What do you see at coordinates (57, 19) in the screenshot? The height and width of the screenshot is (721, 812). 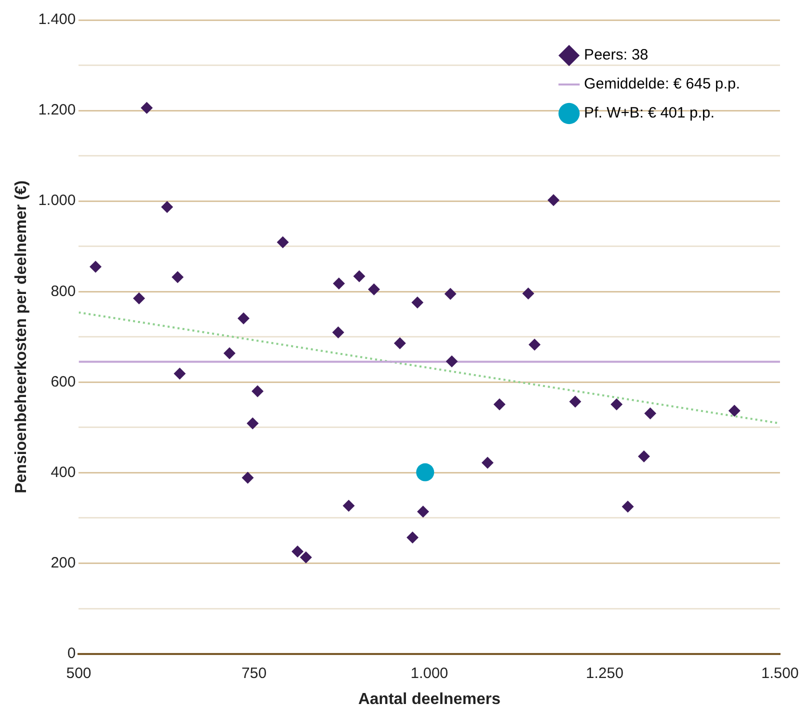 I see `y-tick-label: 1.400` at bounding box center [57, 19].